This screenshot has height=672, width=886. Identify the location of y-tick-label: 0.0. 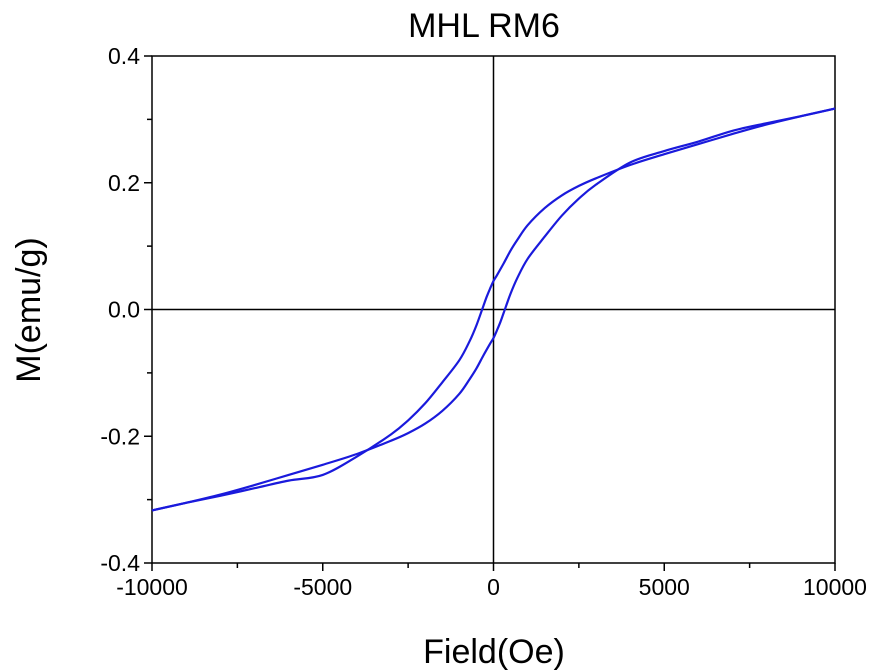
(124, 310).